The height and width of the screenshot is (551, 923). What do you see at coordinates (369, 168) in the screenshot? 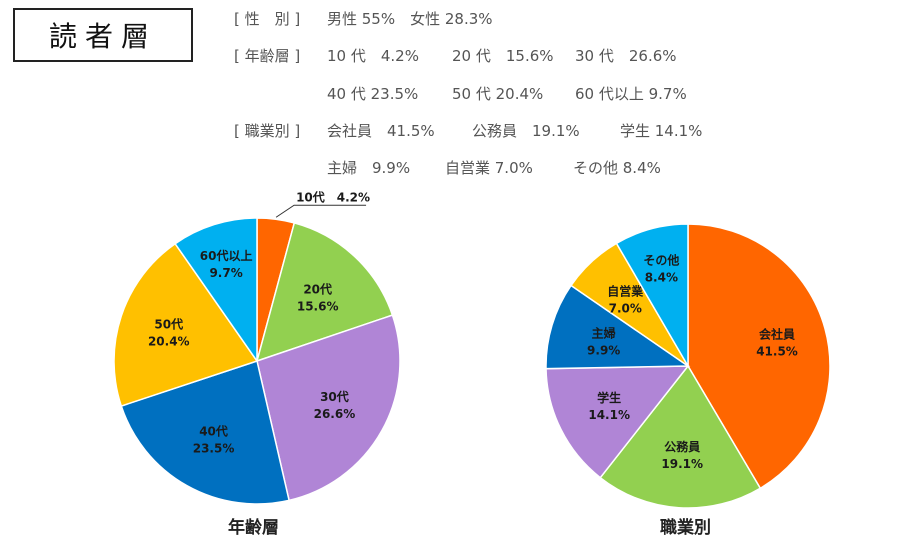
I see `job-item: 主婦 9.9%` at bounding box center [369, 168].